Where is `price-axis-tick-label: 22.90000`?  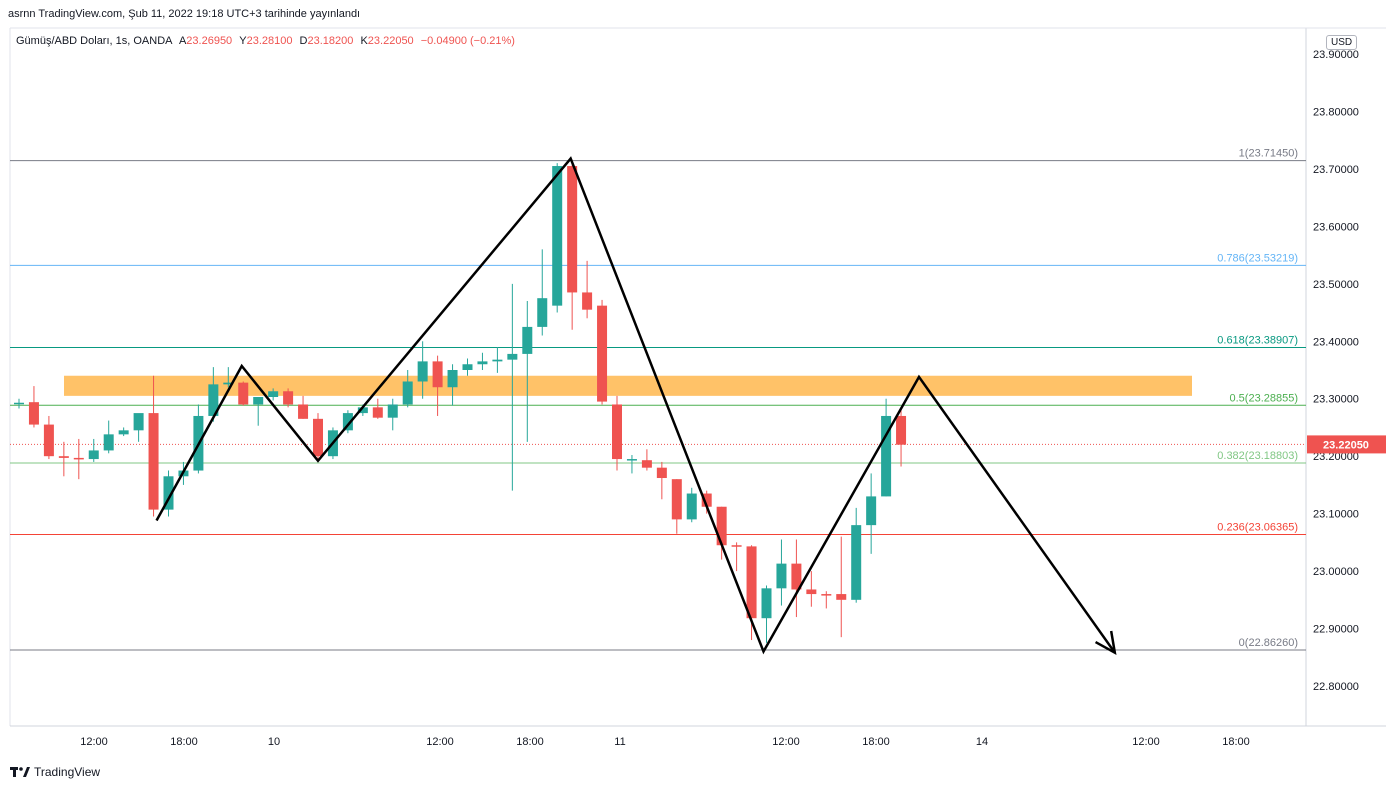 price-axis-tick-label: 22.90000 is located at coordinates (1336, 630).